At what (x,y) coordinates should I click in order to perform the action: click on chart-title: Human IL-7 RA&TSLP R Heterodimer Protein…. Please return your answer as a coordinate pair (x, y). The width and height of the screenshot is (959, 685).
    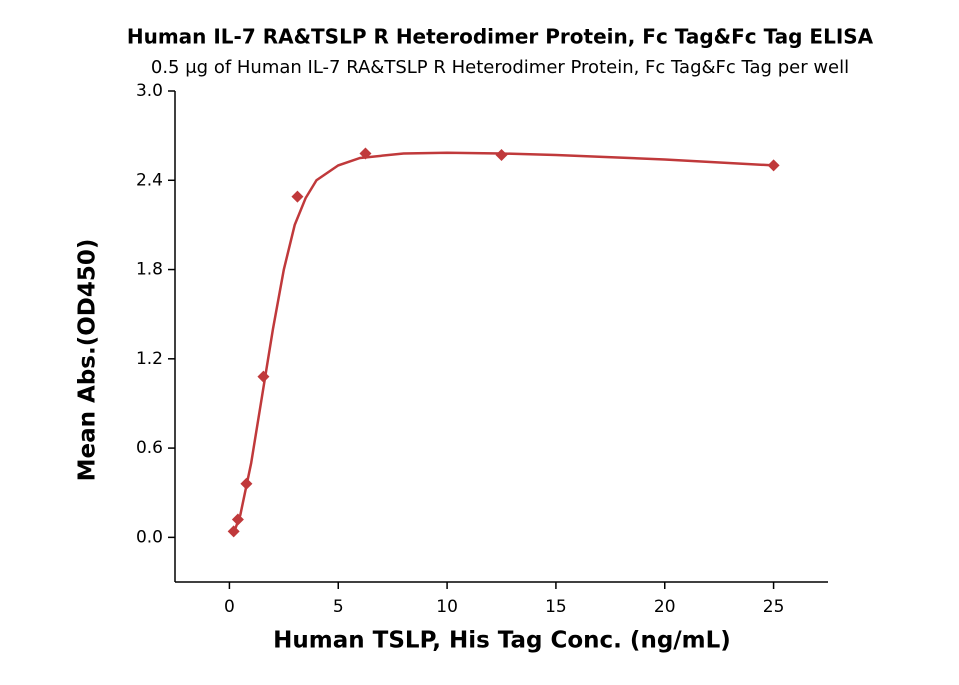
    Looking at the image, I should click on (500, 37).